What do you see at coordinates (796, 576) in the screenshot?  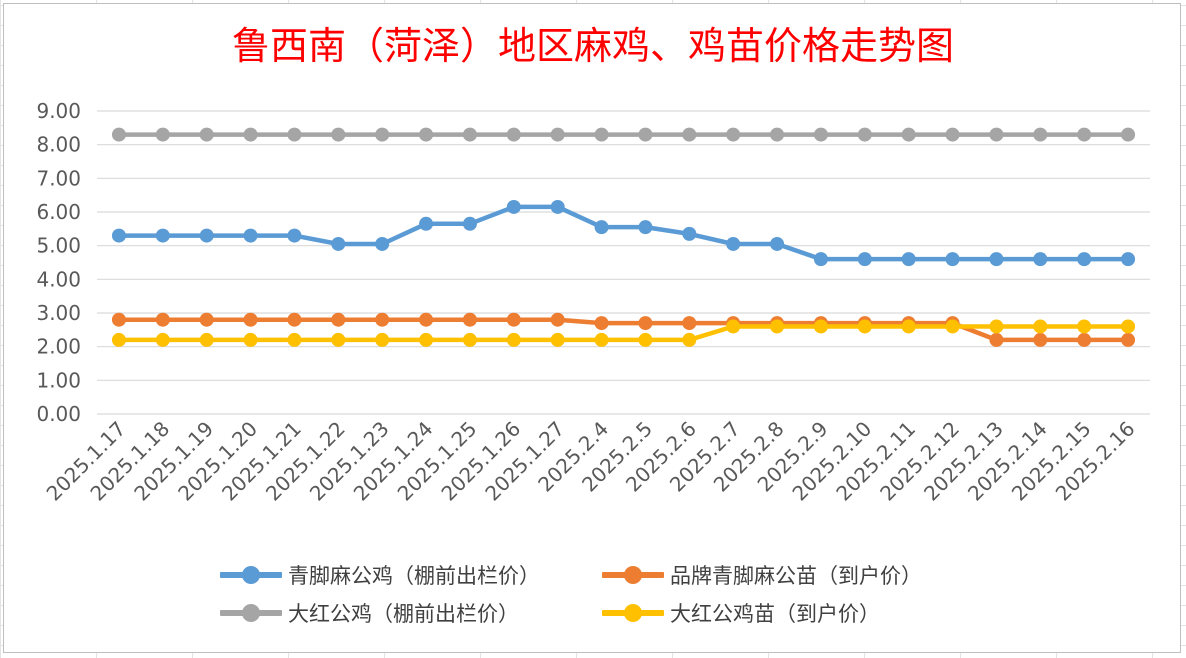 I see `legend-label: 品牌青脚麻公苗（到户价）` at bounding box center [796, 576].